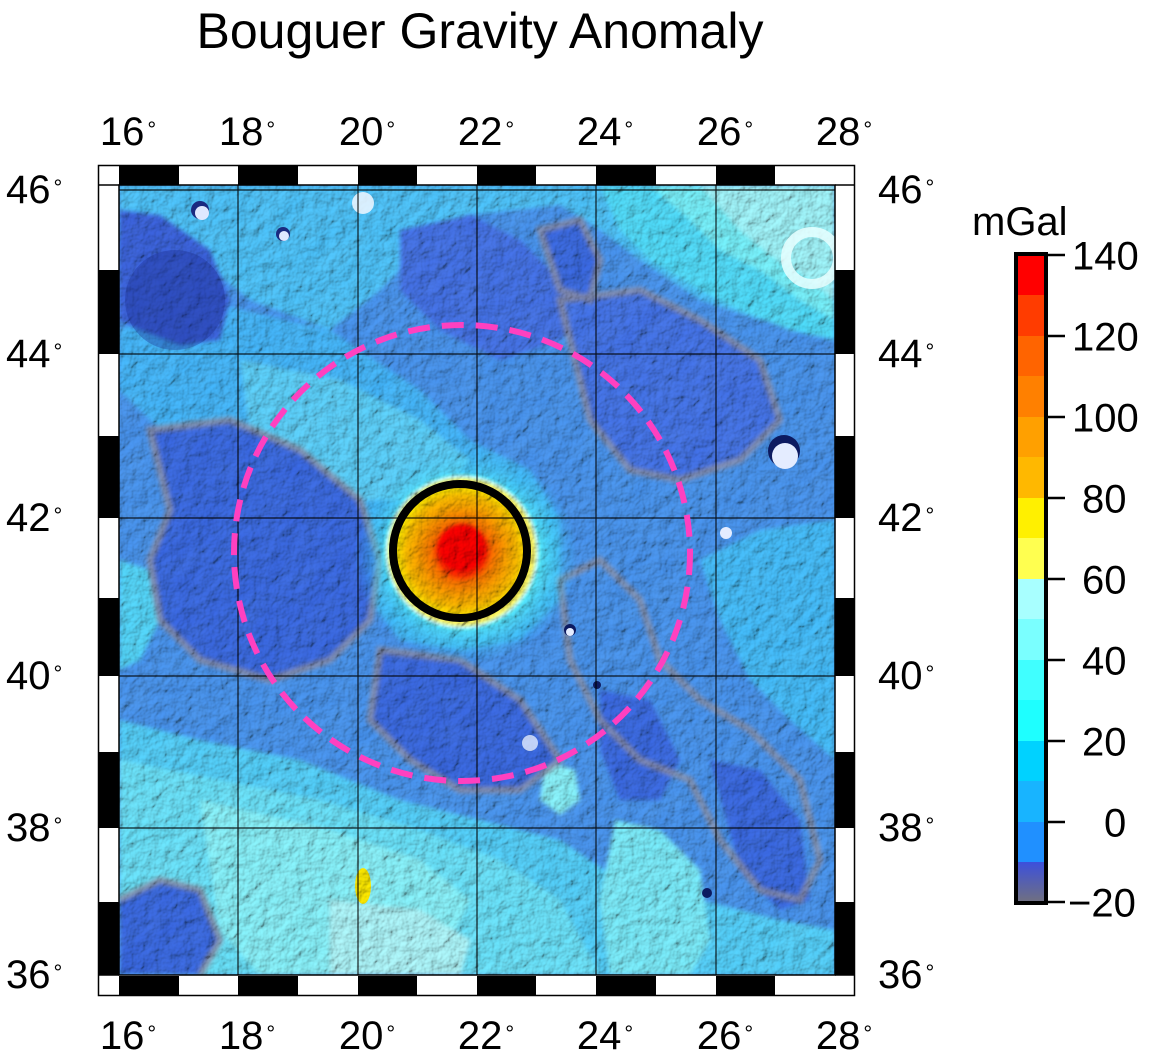 This screenshot has height=1064, width=1169. Describe the element at coordinates (725, 132) in the screenshot. I see `lon-label-top-26: 26 °` at that location.